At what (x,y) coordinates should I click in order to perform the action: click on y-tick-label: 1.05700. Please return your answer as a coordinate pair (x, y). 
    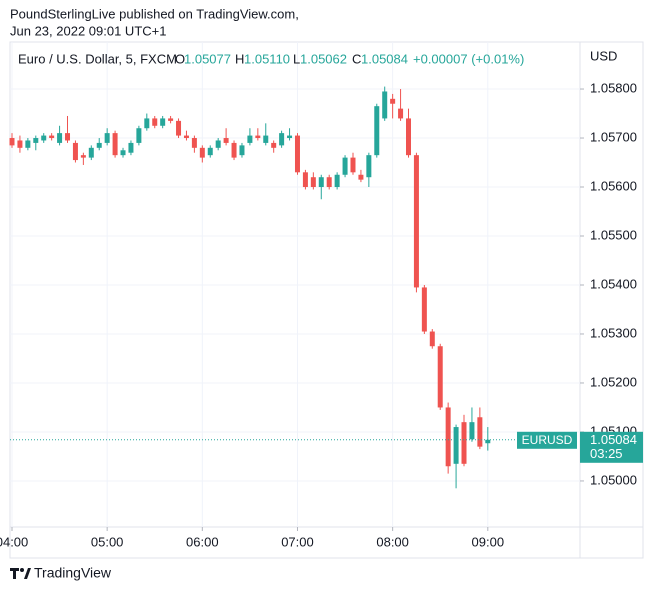
    Looking at the image, I should click on (613, 136).